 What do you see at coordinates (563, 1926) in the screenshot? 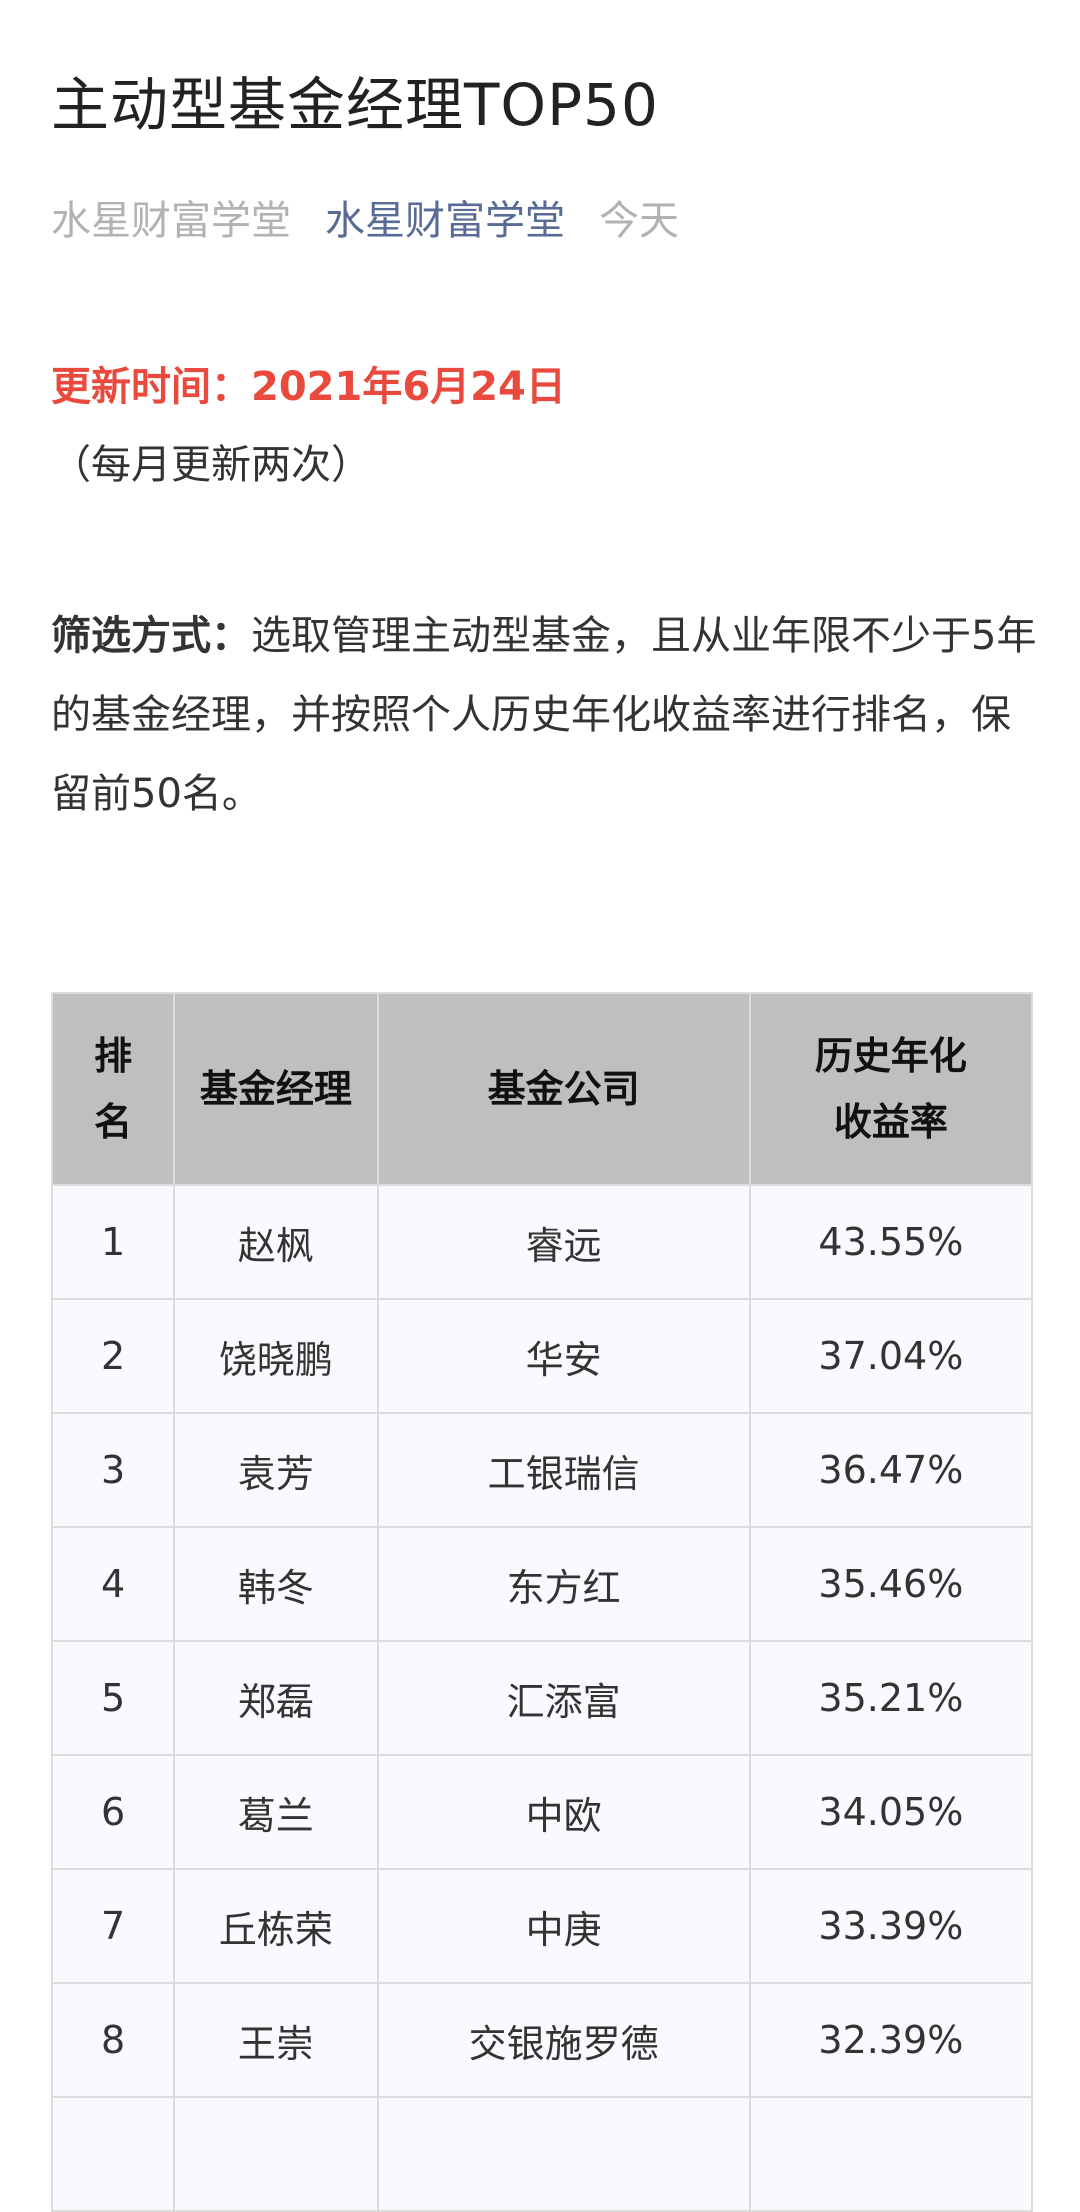
I see `company-cell: 中庚` at bounding box center [563, 1926].